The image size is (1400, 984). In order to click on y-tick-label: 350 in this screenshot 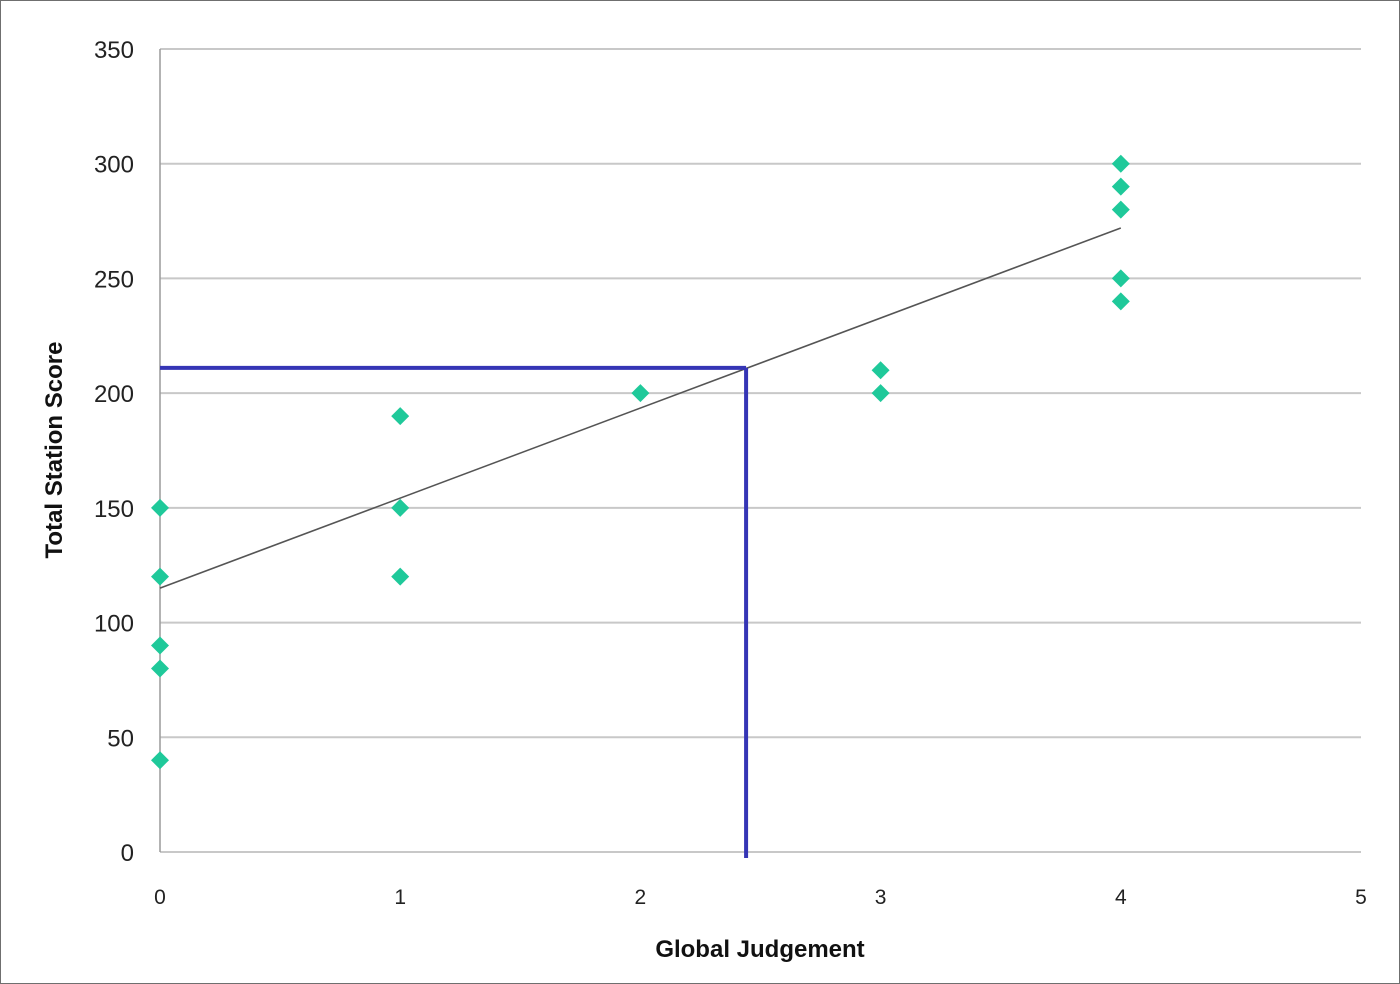, I will do `click(114, 50)`.